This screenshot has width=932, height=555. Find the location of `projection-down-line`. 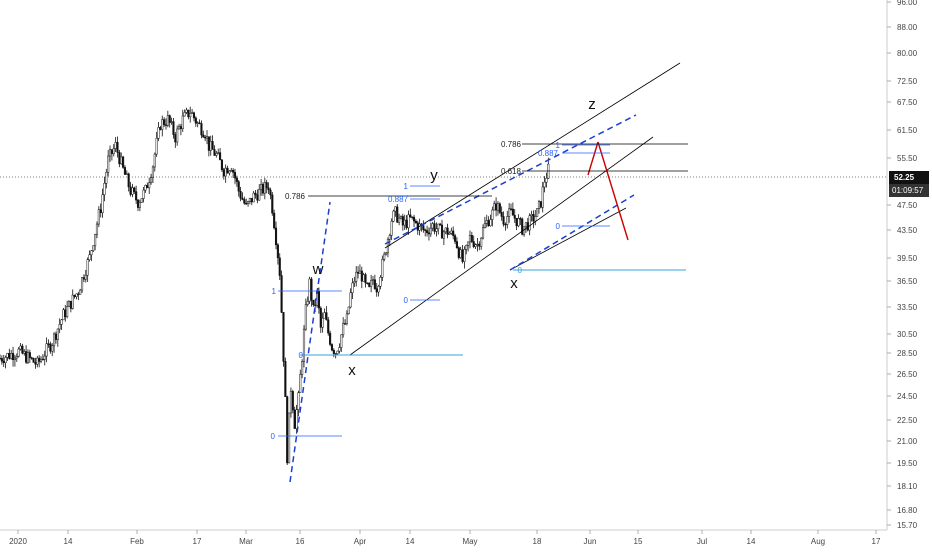

projection-down-line is located at coordinates (613, 191).